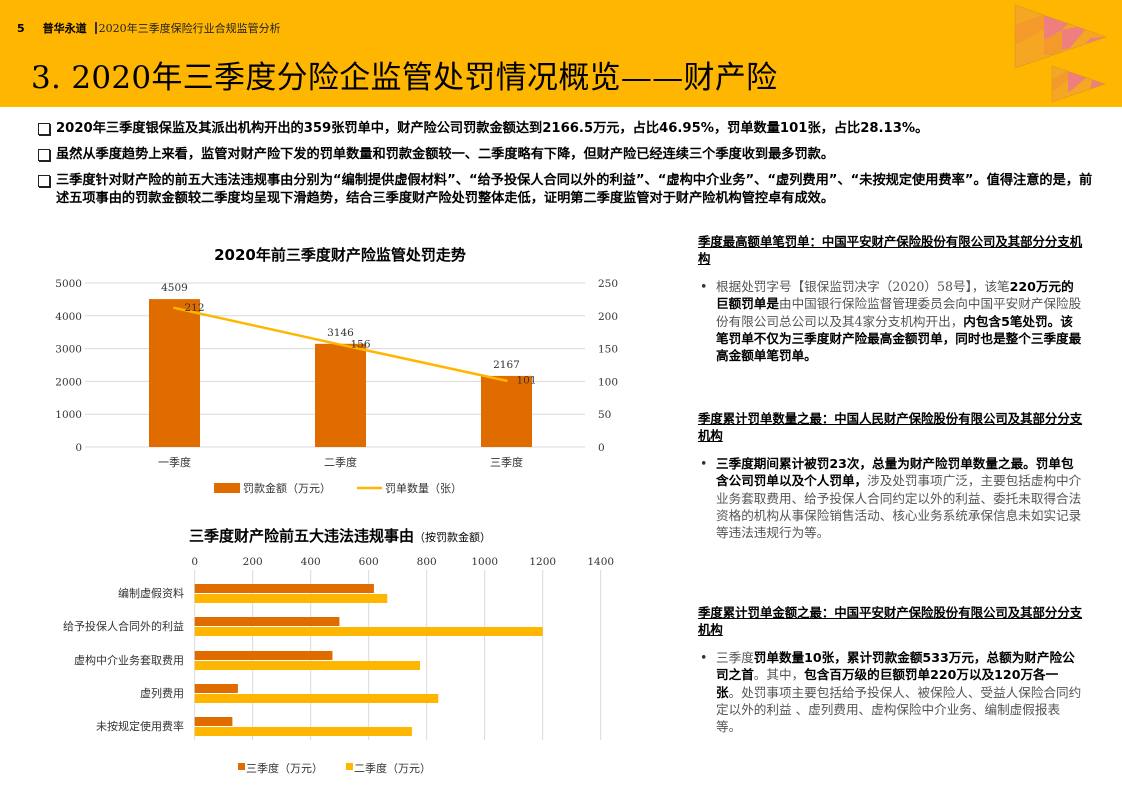 This screenshot has height=793, width=1122. What do you see at coordinates (195, 308) in the screenshot?
I see `line-data-label: 212` at bounding box center [195, 308].